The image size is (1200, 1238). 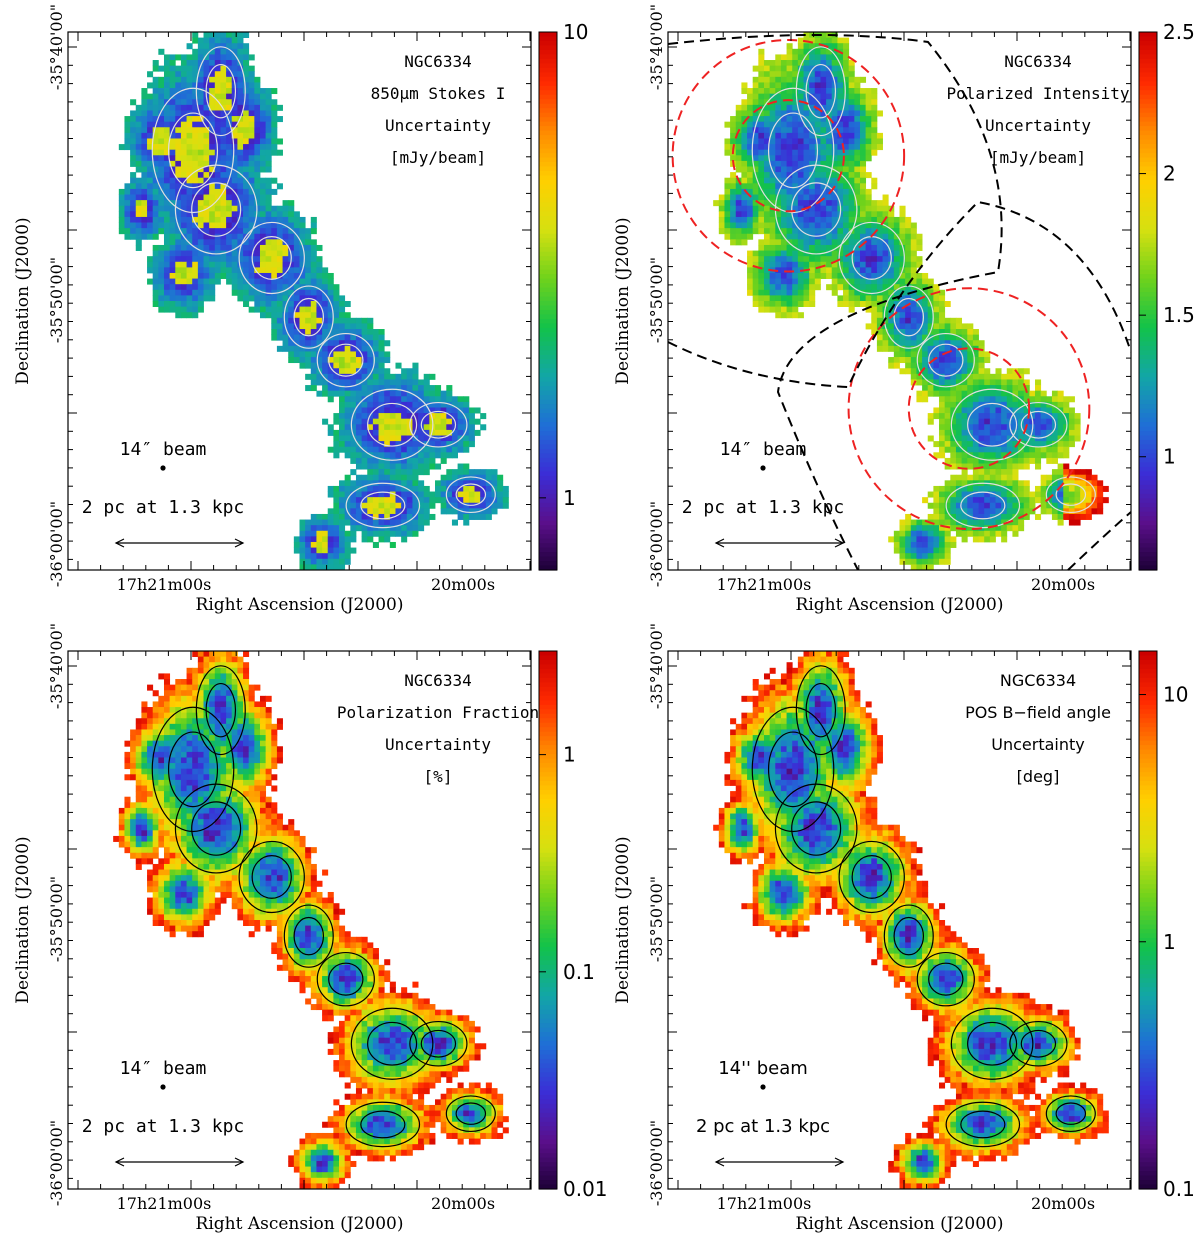 What do you see at coordinates (1038, 776) in the screenshot?
I see `unit-label: [deg]` at bounding box center [1038, 776].